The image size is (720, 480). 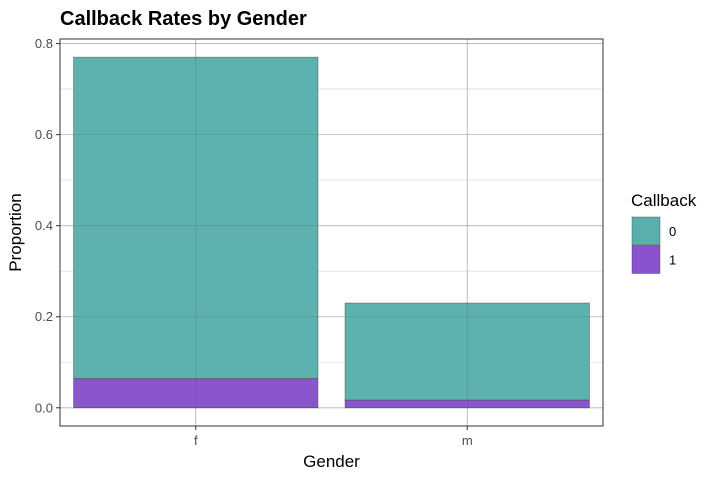 I want to click on chart-title: Callback Rates by Gender, so click(x=183, y=19).